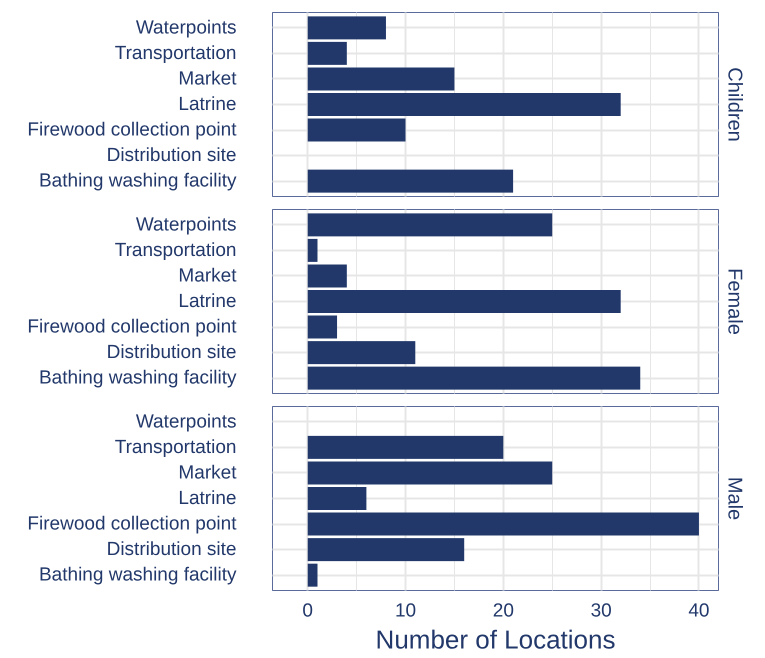 This screenshot has height=658, width=765. I want to click on text: Children, so click(735, 104).